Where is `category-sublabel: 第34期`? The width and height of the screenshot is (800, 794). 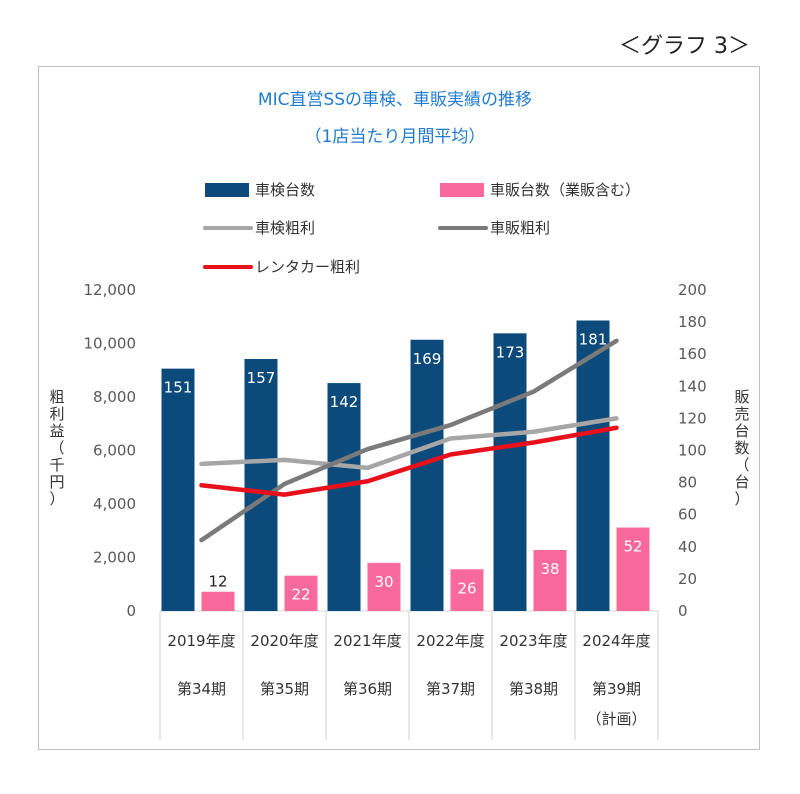 category-sublabel: 第34期 is located at coordinates (201, 689).